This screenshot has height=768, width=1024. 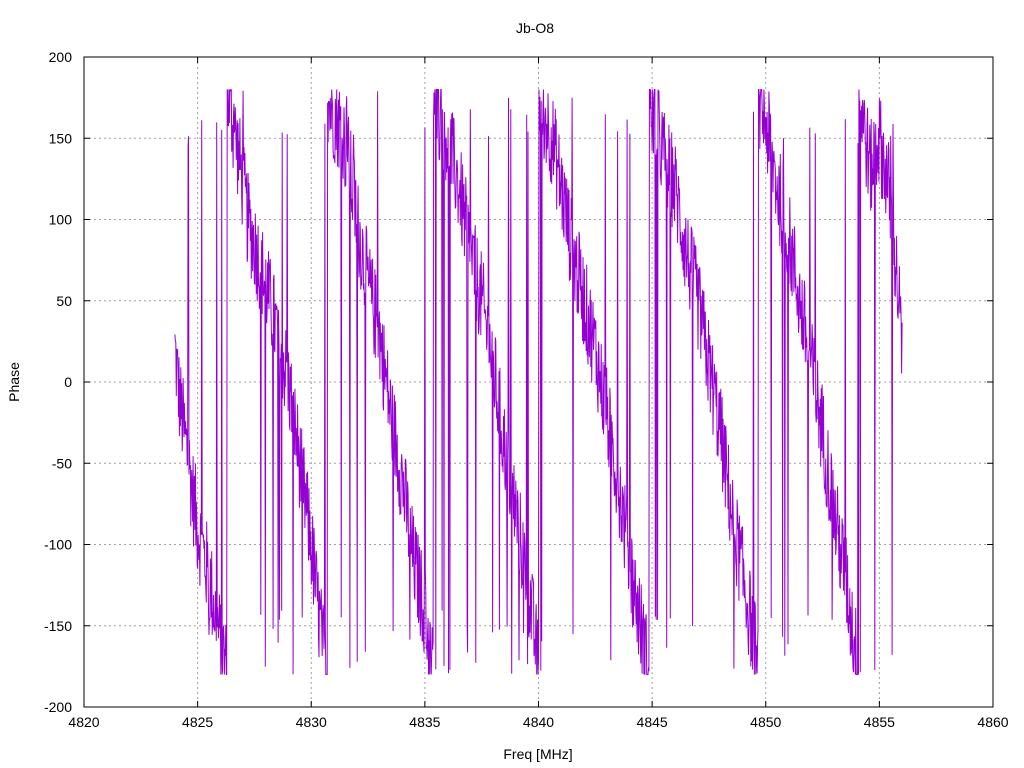 What do you see at coordinates (537, 754) in the screenshot?
I see `x-axis-title: Freq [MHz]` at bounding box center [537, 754].